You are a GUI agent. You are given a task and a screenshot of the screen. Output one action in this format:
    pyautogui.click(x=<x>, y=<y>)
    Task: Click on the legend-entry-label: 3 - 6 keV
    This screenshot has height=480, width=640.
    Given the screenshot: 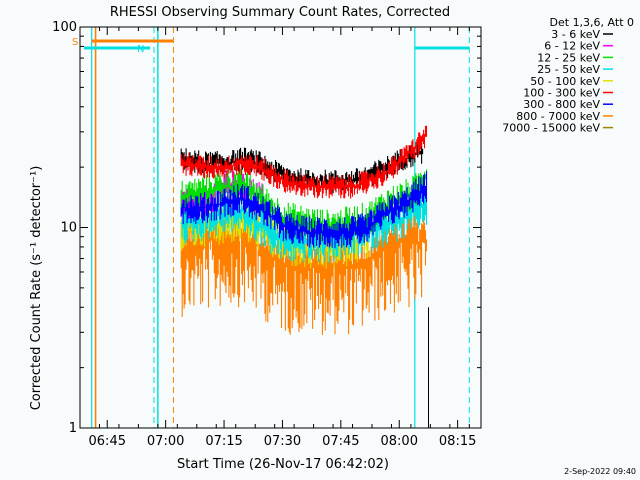 What is the action you would take?
    pyautogui.click(x=575, y=34)
    